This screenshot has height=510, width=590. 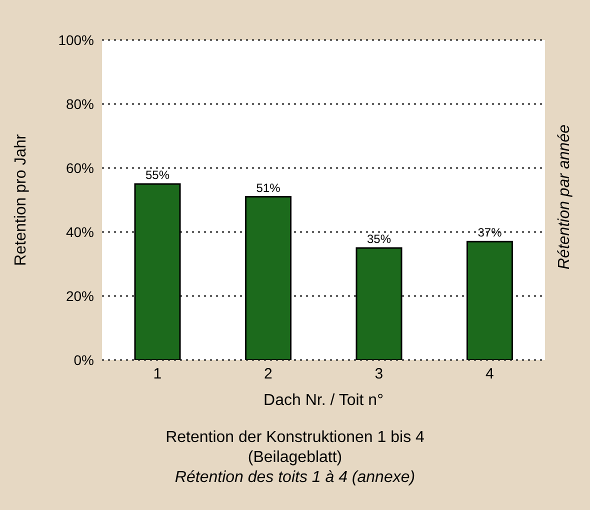 What do you see at coordinates (295, 448) in the screenshot?
I see `text: Retention der Konstruktionen 1 bis 4 (Beilageblatt)` at bounding box center [295, 448].